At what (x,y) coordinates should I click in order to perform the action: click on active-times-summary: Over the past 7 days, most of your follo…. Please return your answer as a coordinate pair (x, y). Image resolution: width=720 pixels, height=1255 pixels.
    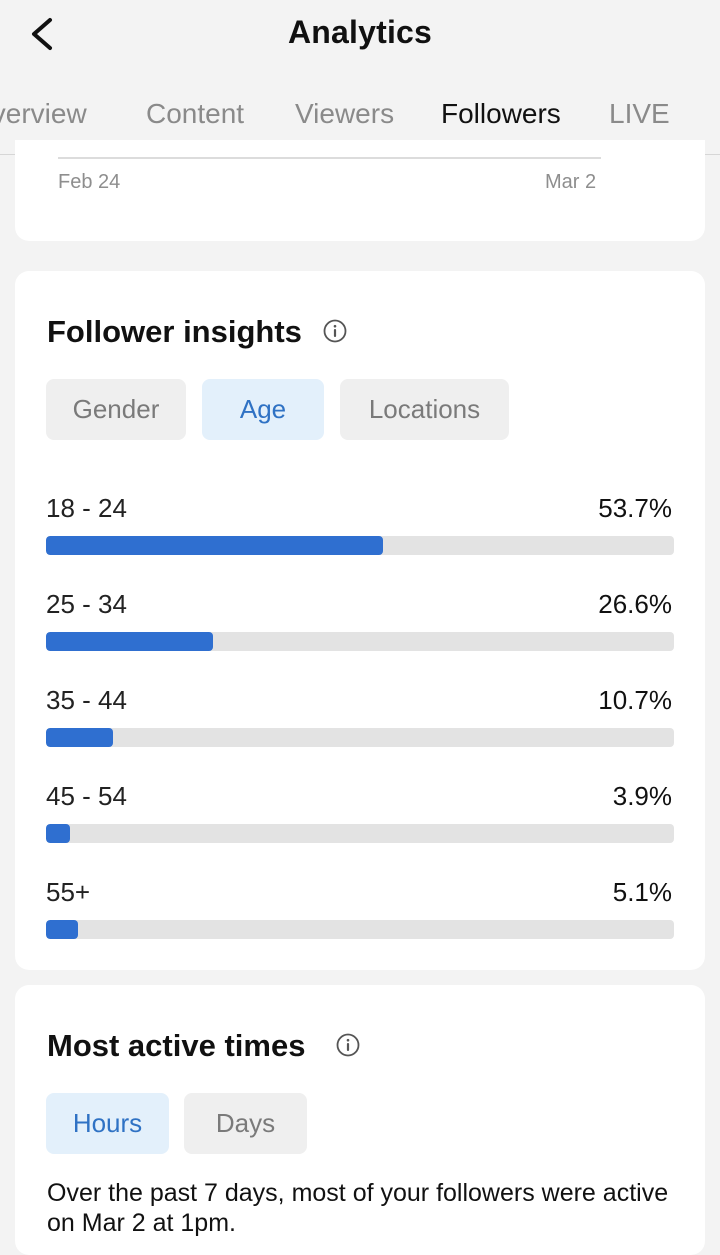
    Looking at the image, I should click on (358, 1208).